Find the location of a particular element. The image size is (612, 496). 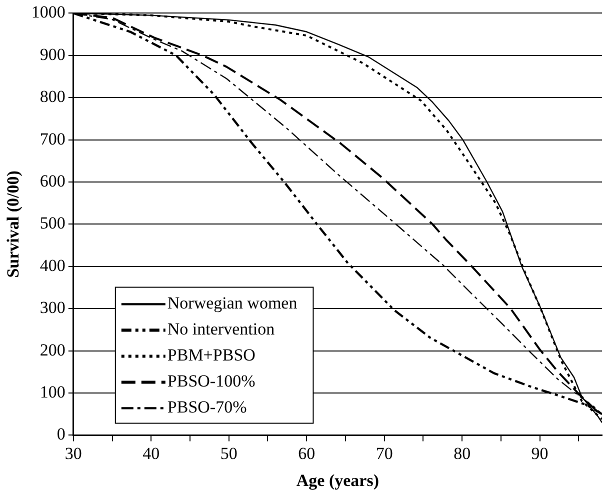

x-axis-title: Age (years) is located at coordinates (338, 480).